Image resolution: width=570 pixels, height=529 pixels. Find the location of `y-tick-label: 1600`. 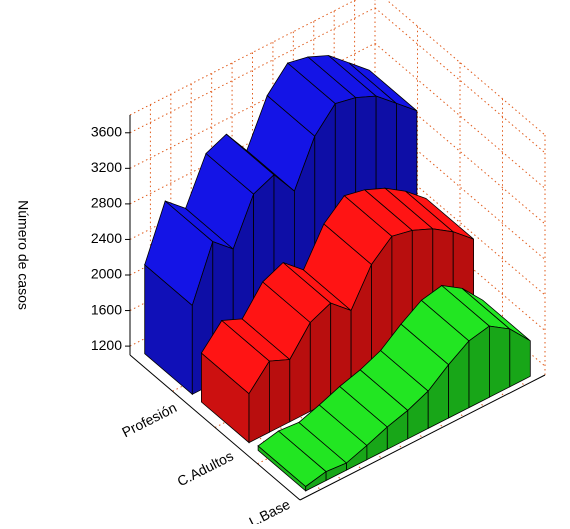

y-tick-label: 1600 is located at coordinates (106, 309).